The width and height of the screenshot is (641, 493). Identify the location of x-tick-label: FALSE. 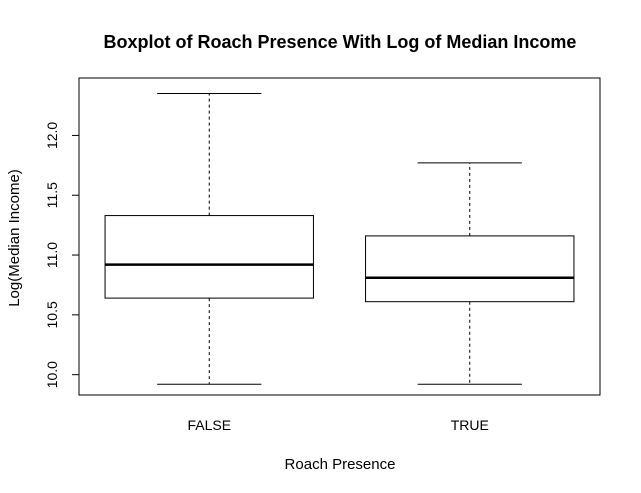
(209, 425).